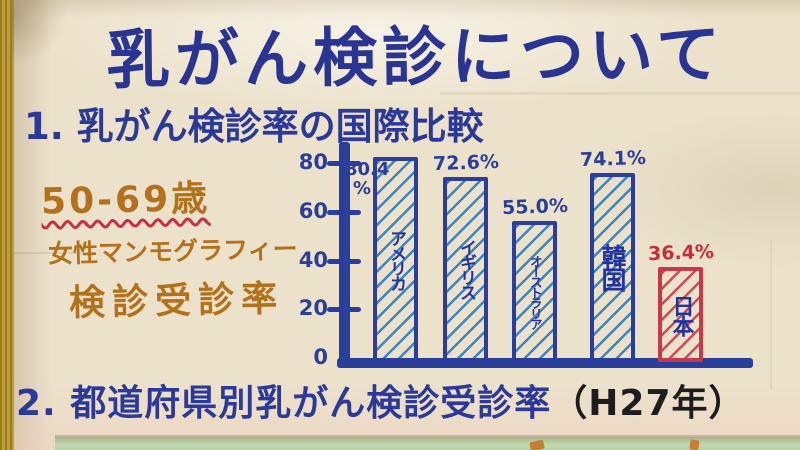  I want to click on y-tick-label: 20, so click(313, 308).